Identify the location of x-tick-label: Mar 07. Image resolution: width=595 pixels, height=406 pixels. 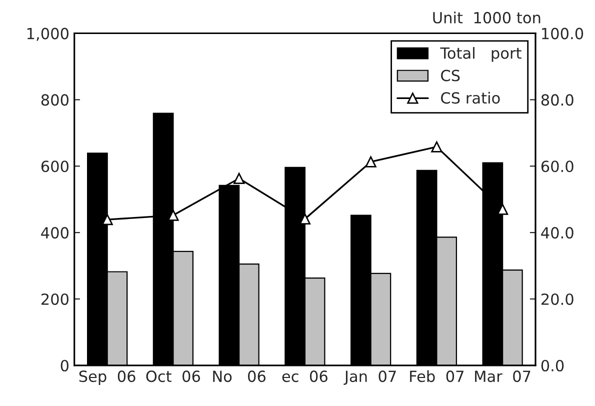
(502, 376).